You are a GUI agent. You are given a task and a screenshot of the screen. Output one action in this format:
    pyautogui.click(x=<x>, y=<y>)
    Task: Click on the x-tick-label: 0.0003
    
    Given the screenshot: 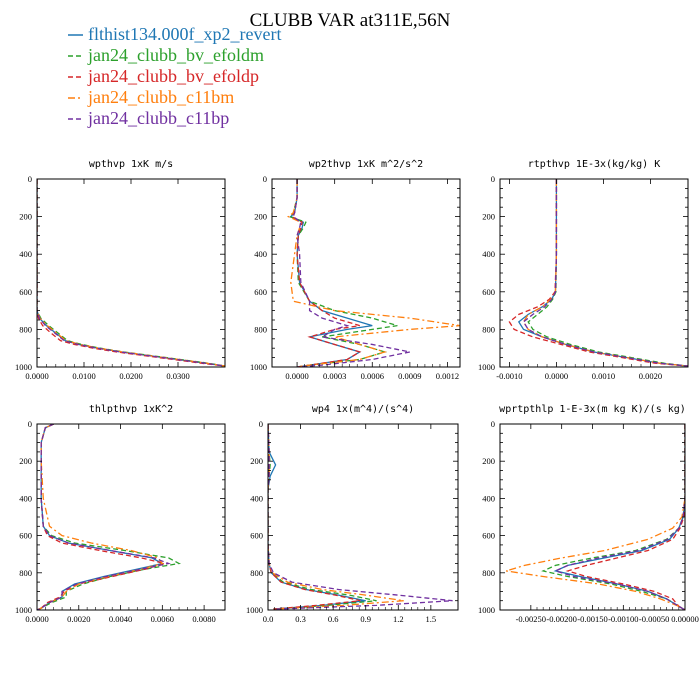 What is the action you would take?
    pyautogui.click(x=334, y=376)
    